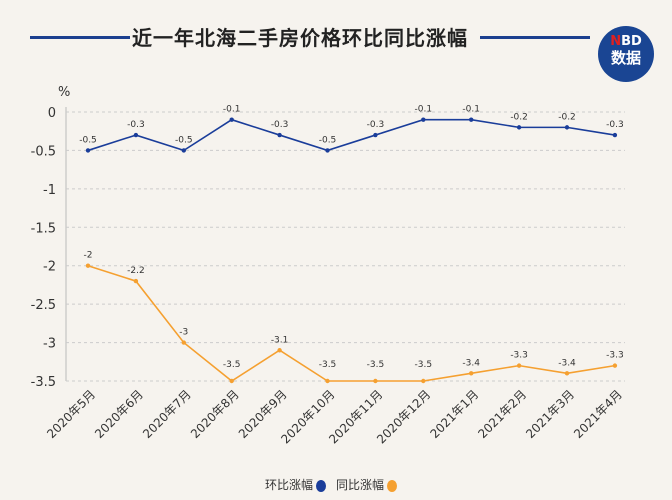 This screenshot has width=672, height=500. What do you see at coordinates (280, 340) in the screenshot?
I see `data-label: -3.1` at bounding box center [280, 340].